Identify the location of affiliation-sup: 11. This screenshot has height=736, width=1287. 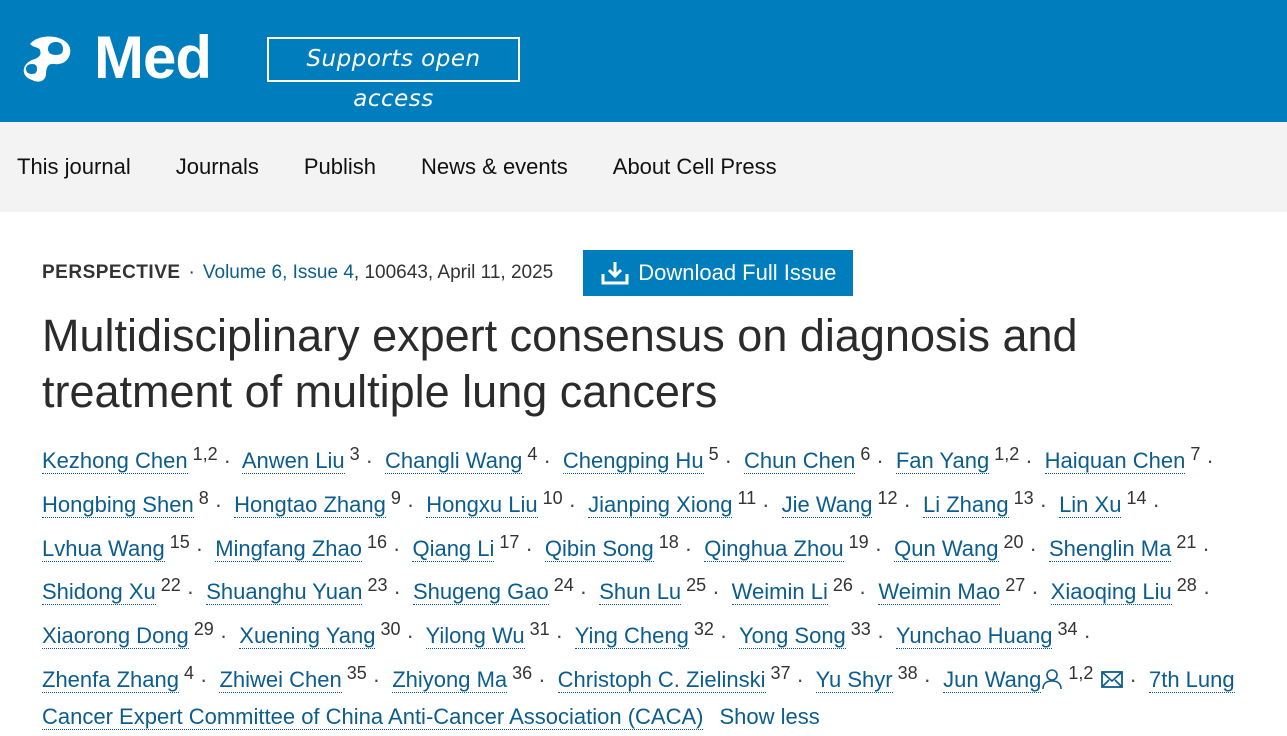
(747, 497).